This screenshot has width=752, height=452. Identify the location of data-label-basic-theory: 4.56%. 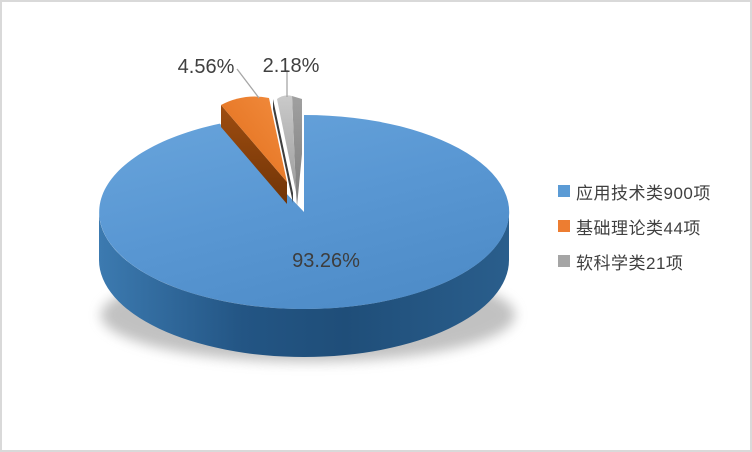
(206, 67).